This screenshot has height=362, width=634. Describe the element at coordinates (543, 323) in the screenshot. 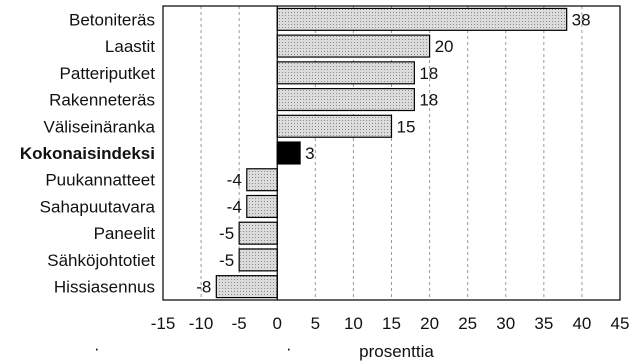

I see `x-tick-label: 35` at that location.